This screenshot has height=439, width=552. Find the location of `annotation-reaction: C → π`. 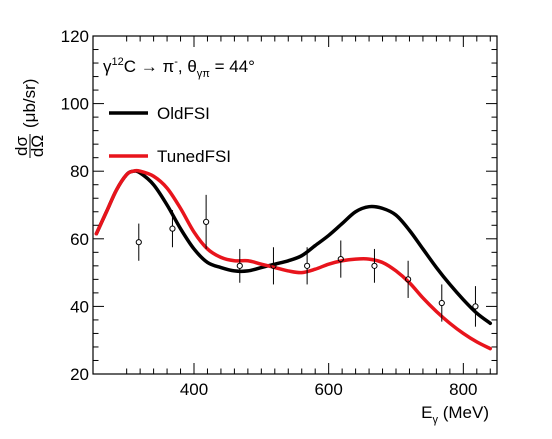

annotation-reaction: C → π is located at coordinates (149, 66).